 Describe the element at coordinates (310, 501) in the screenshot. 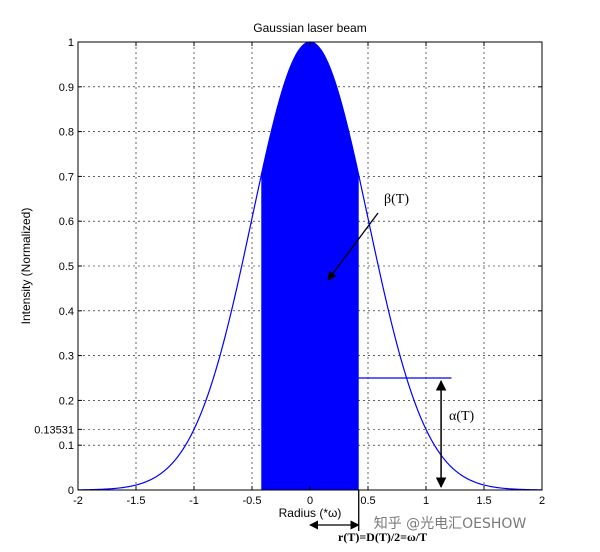

I see `x-tick-label: 0` at that location.